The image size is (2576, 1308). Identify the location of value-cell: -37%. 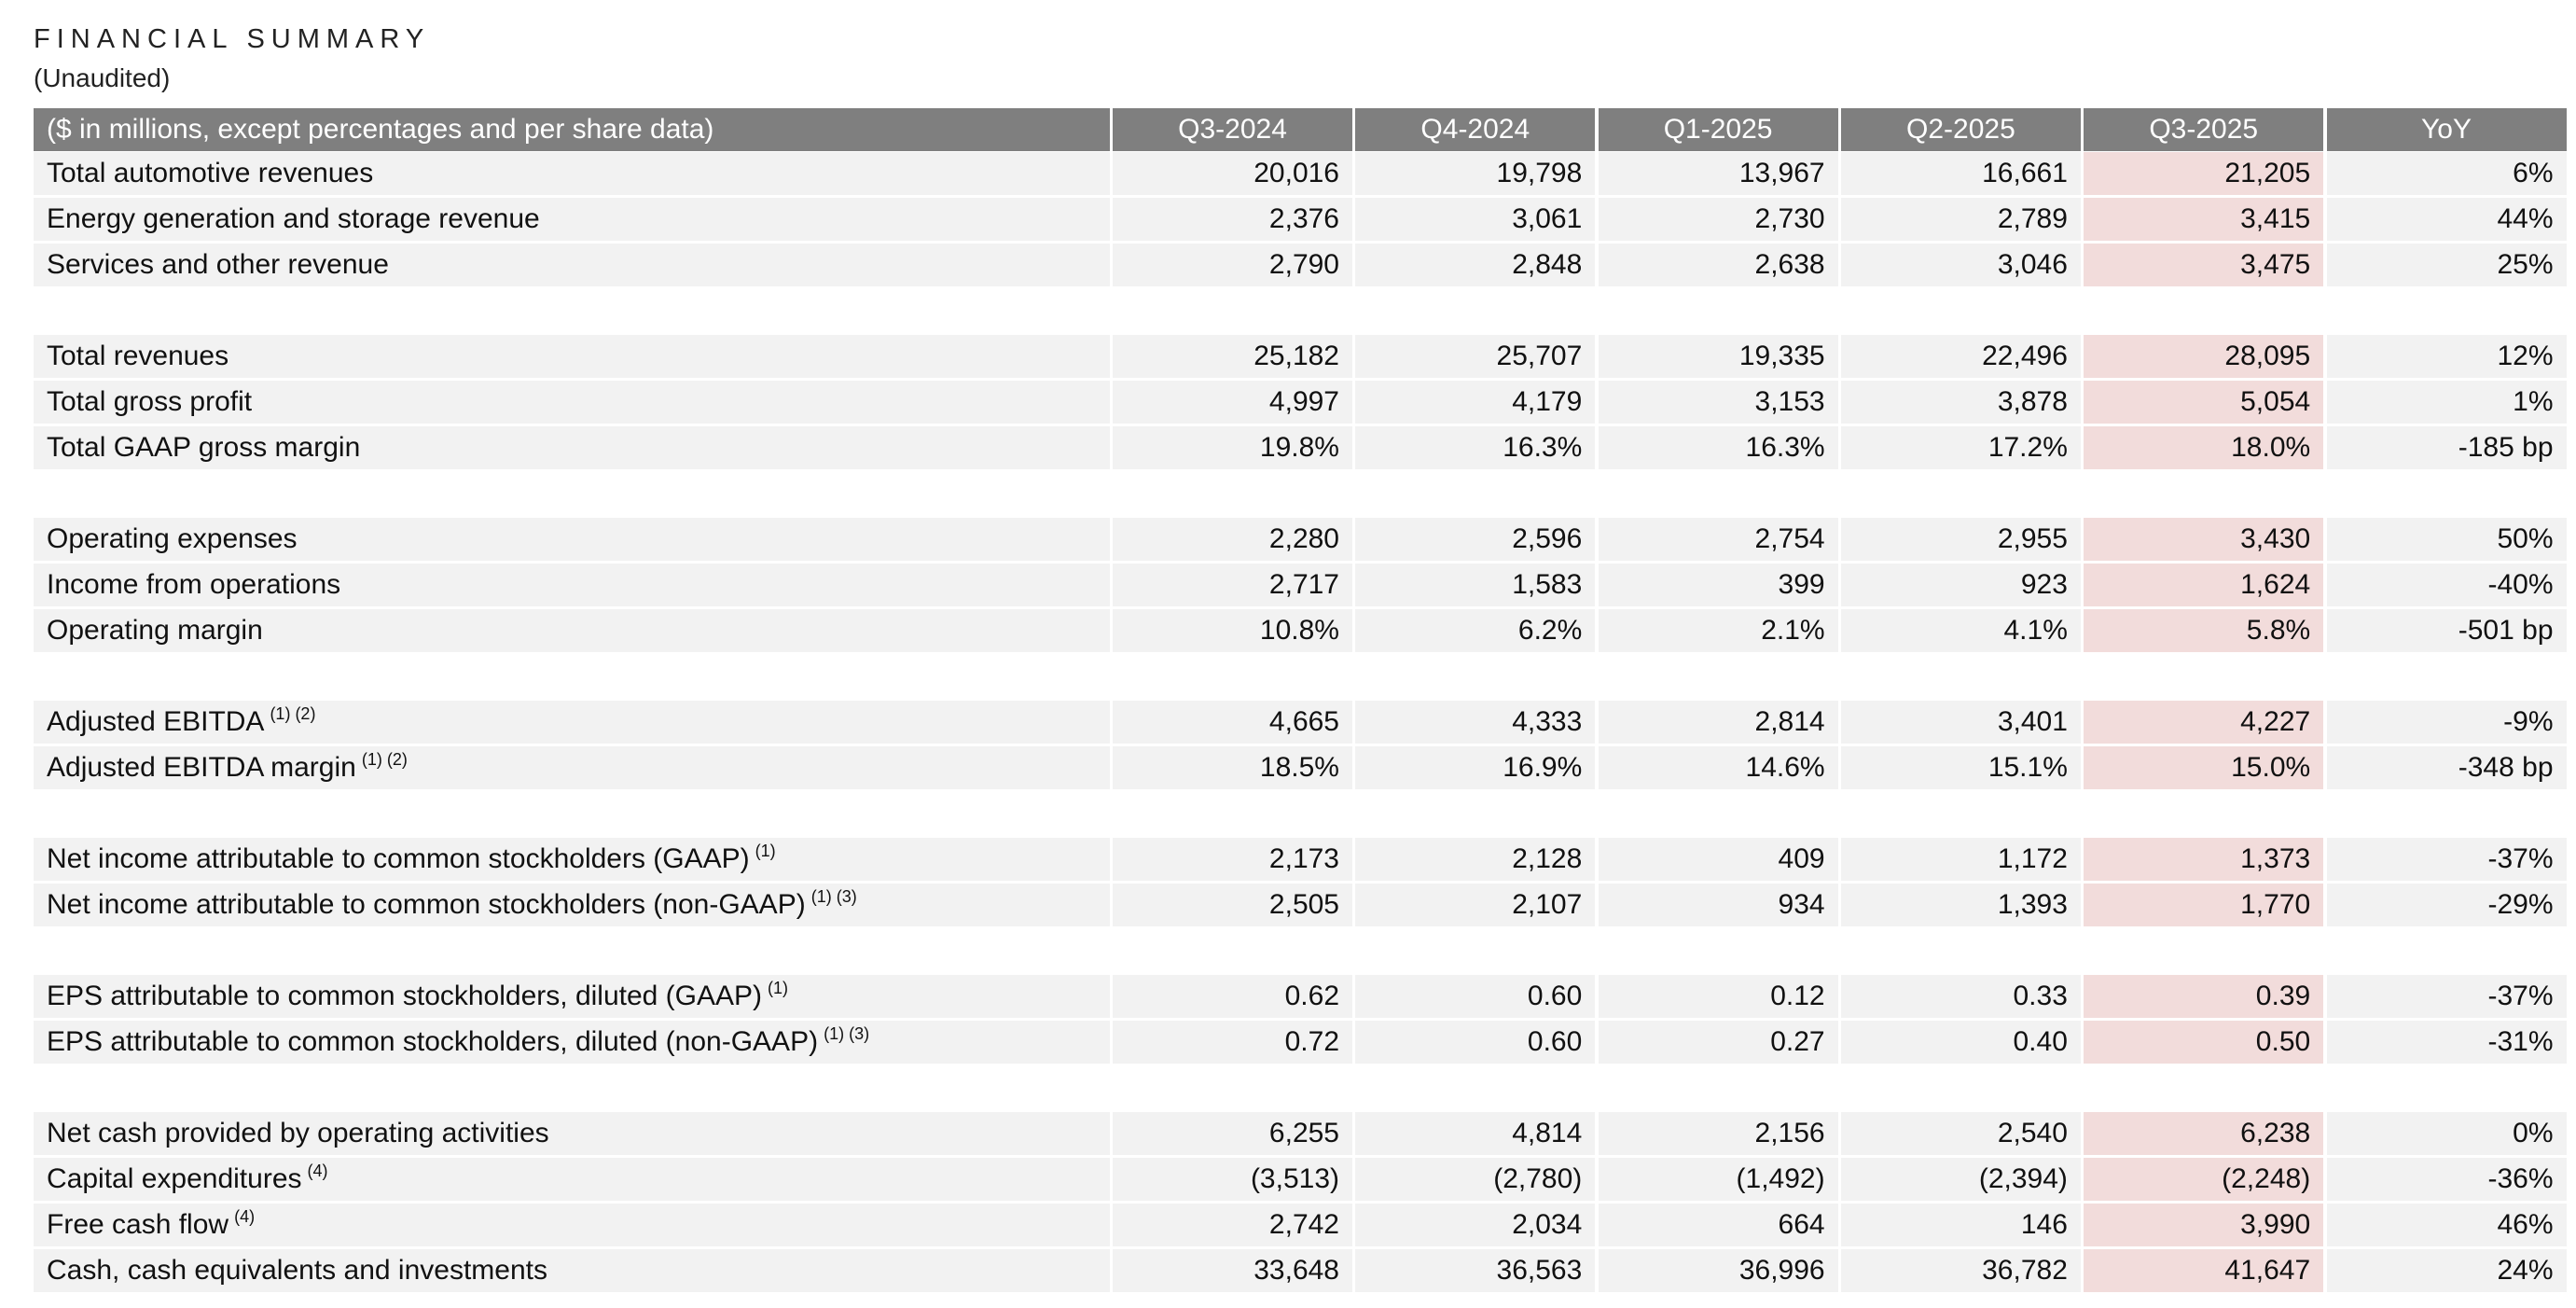
(2446, 997).